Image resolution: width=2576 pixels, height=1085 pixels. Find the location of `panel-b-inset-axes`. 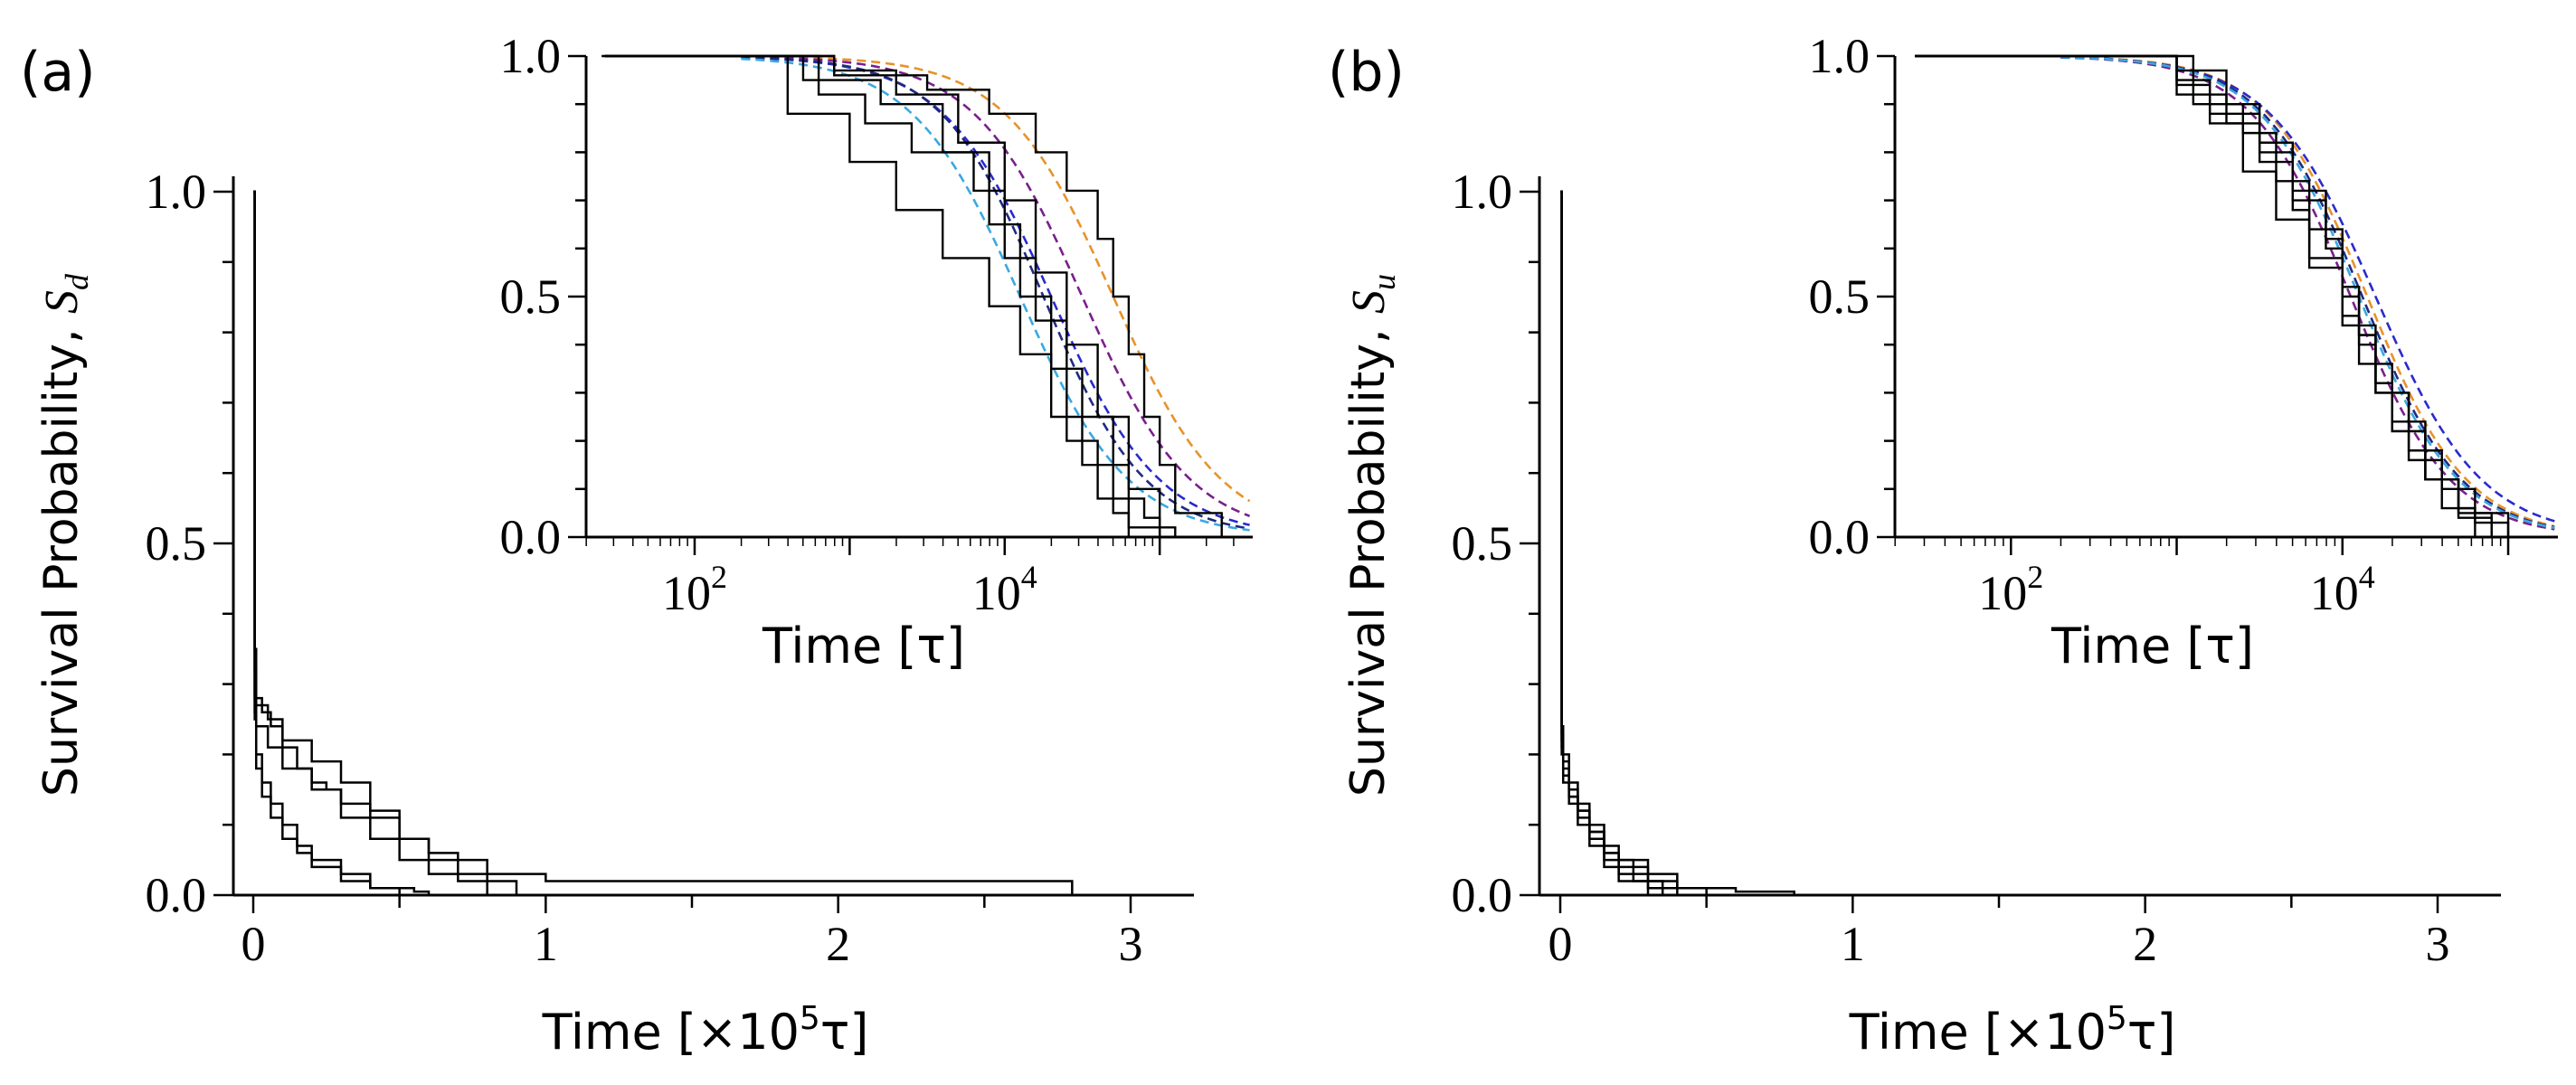

panel-b-inset-axes is located at coordinates (2225, 297).